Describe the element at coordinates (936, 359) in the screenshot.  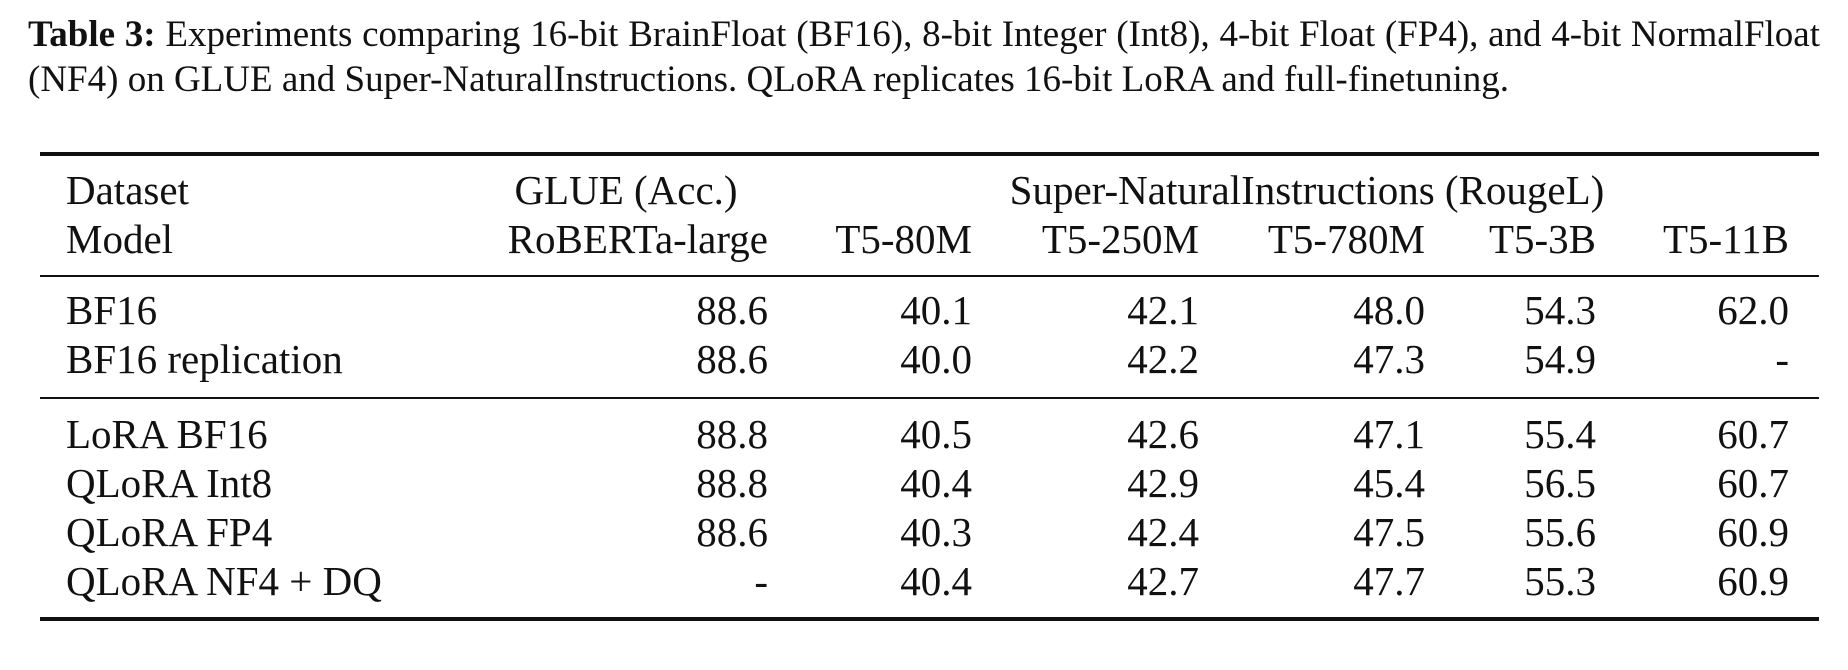
I see `table-cell: 40.0` at that location.